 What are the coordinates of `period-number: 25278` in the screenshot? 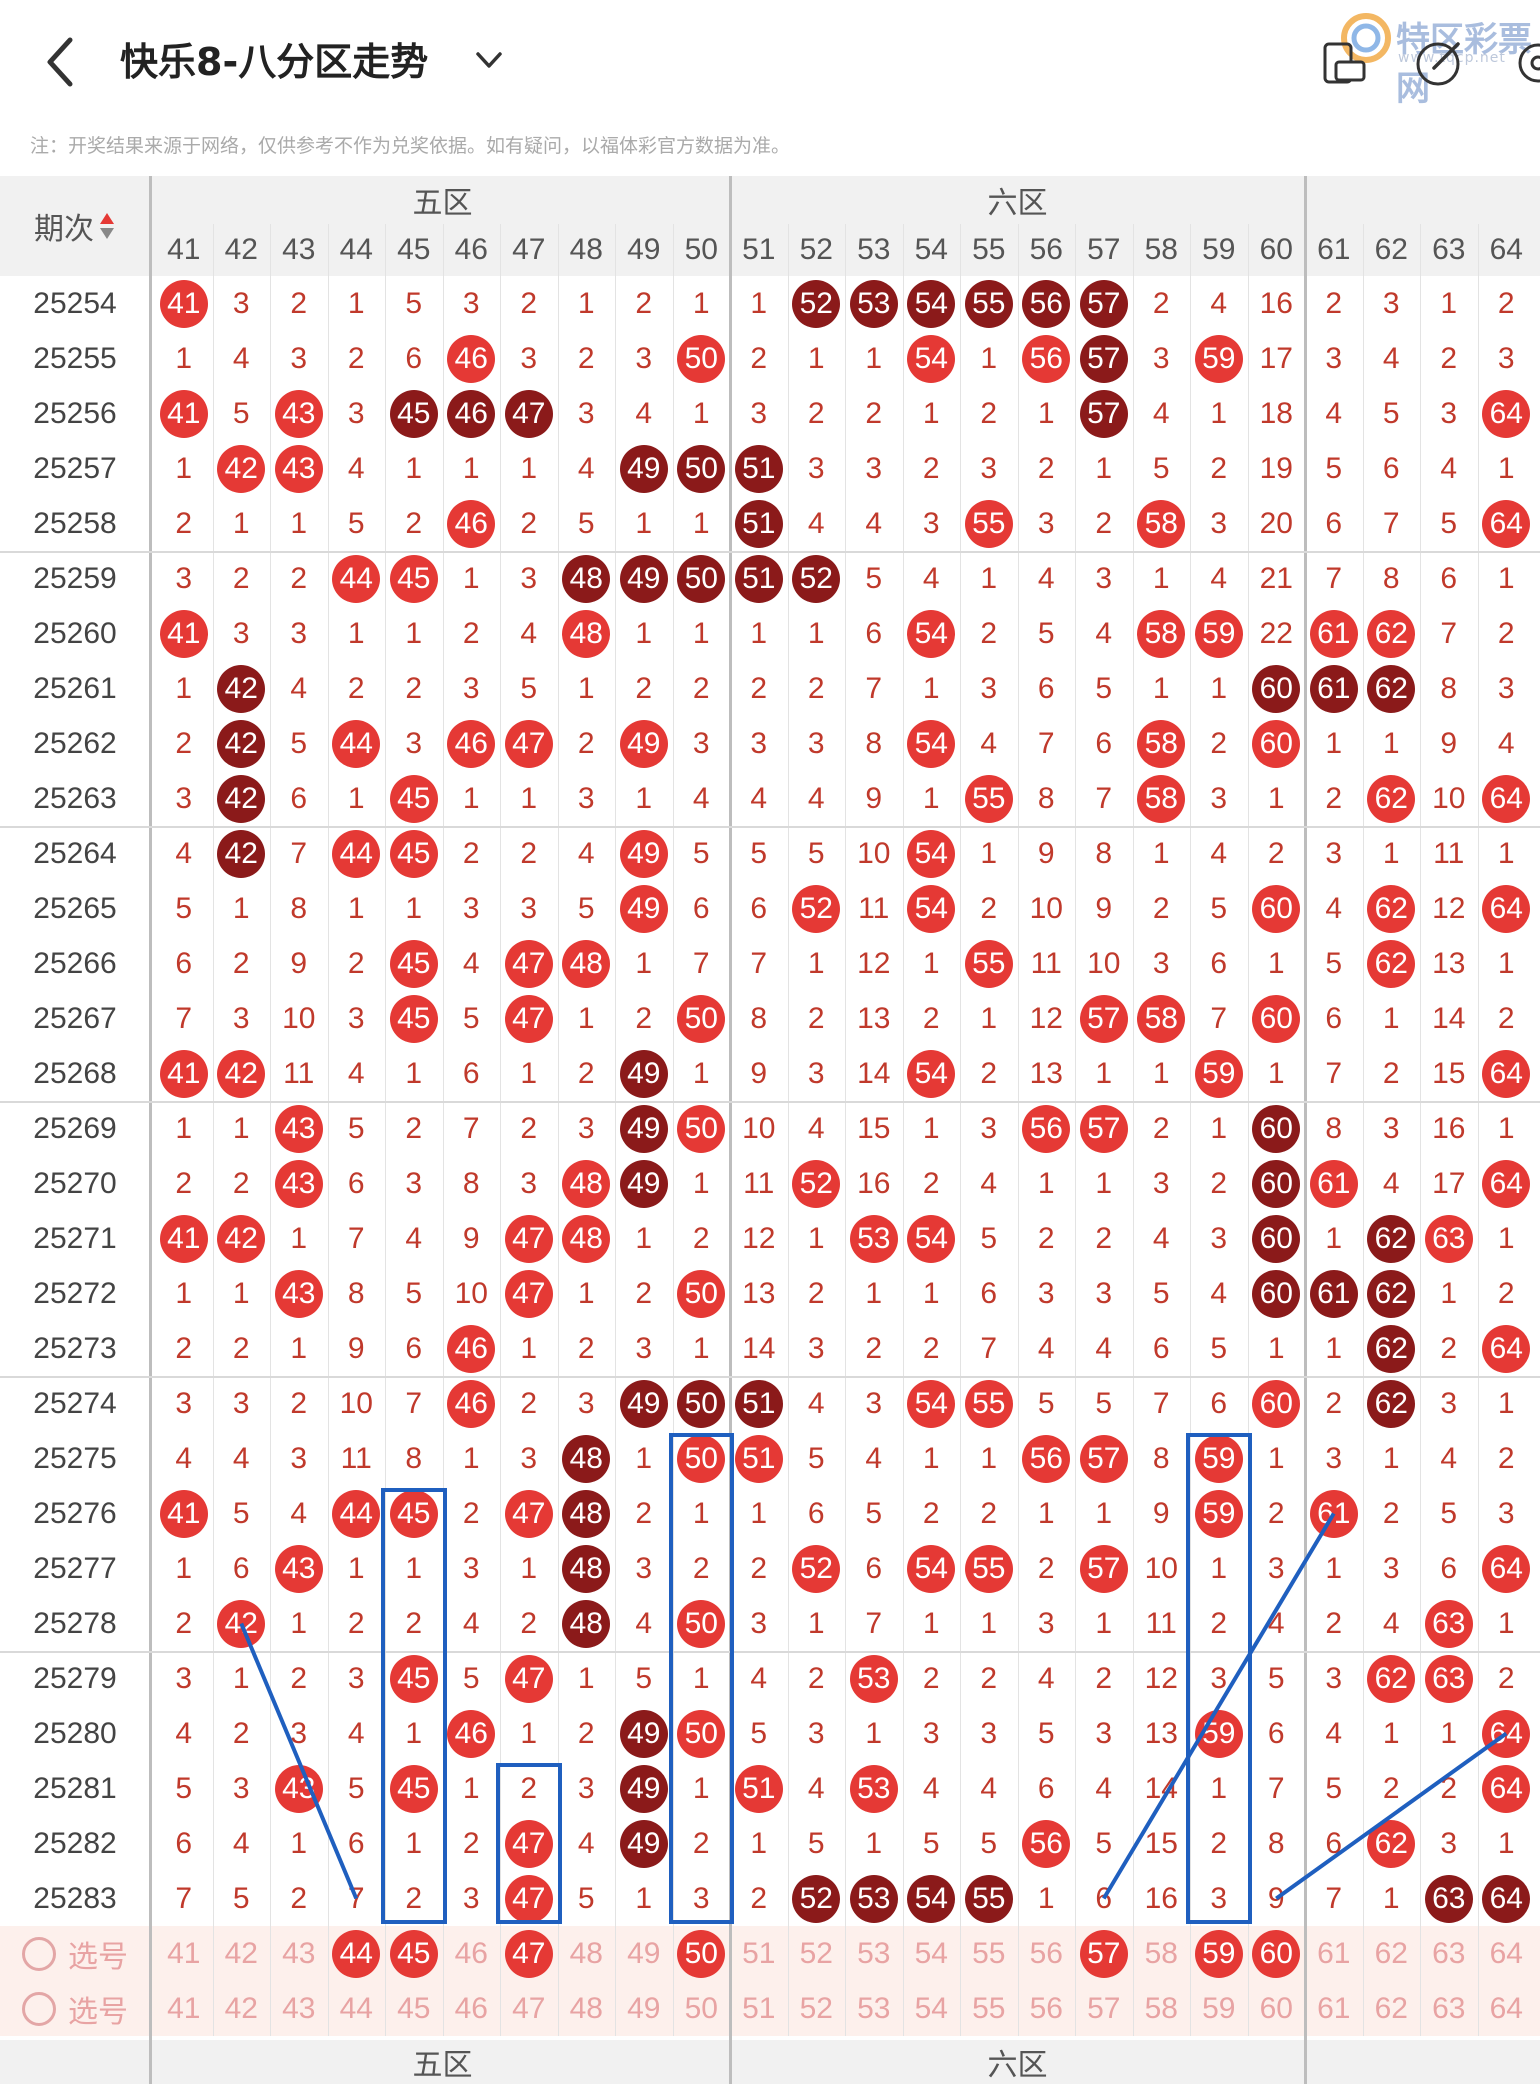 It's located at (75, 1623).